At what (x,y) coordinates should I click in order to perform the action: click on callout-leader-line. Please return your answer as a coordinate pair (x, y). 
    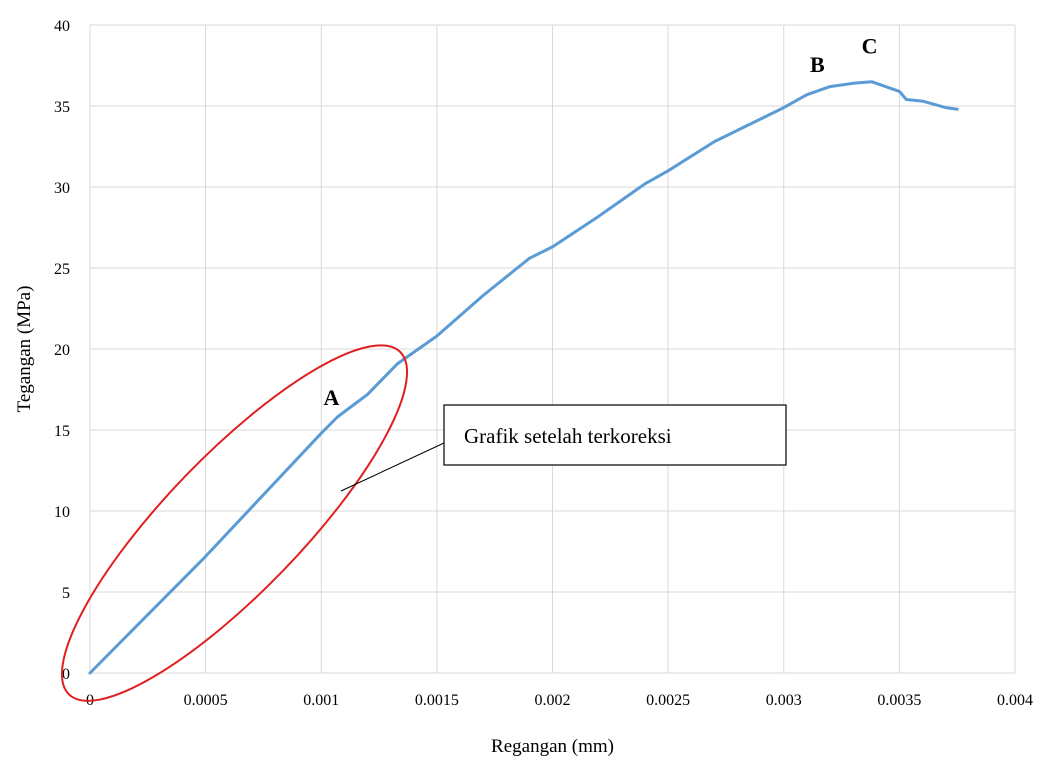
    Looking at the image, I should click on (392, 467).